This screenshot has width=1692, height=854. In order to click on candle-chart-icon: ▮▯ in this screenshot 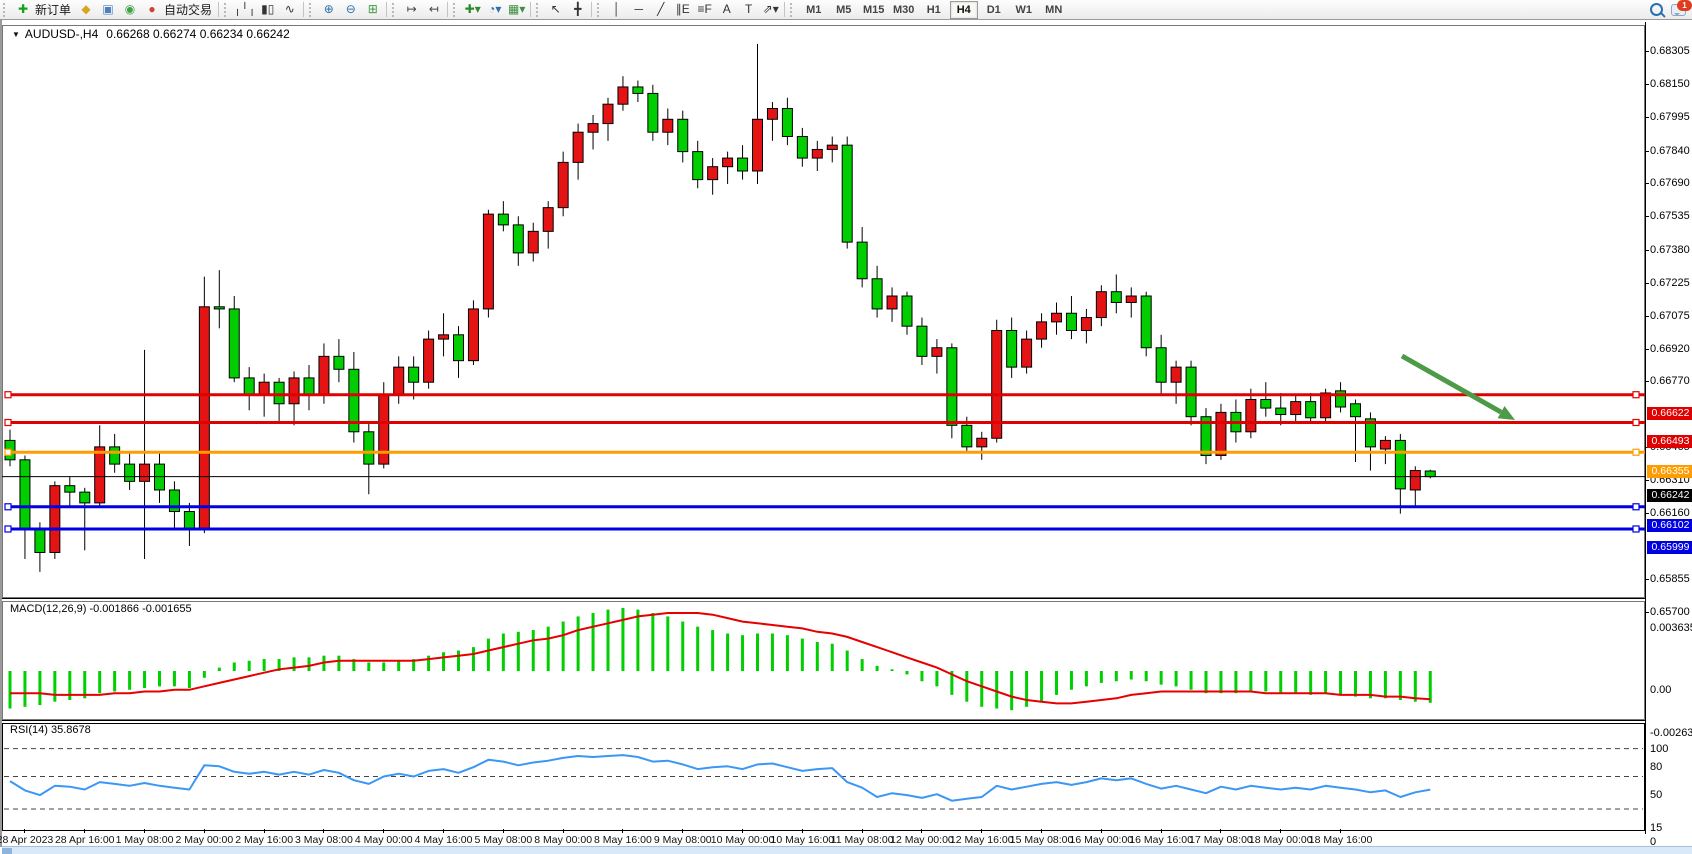, I will do `click(268, 9)`.